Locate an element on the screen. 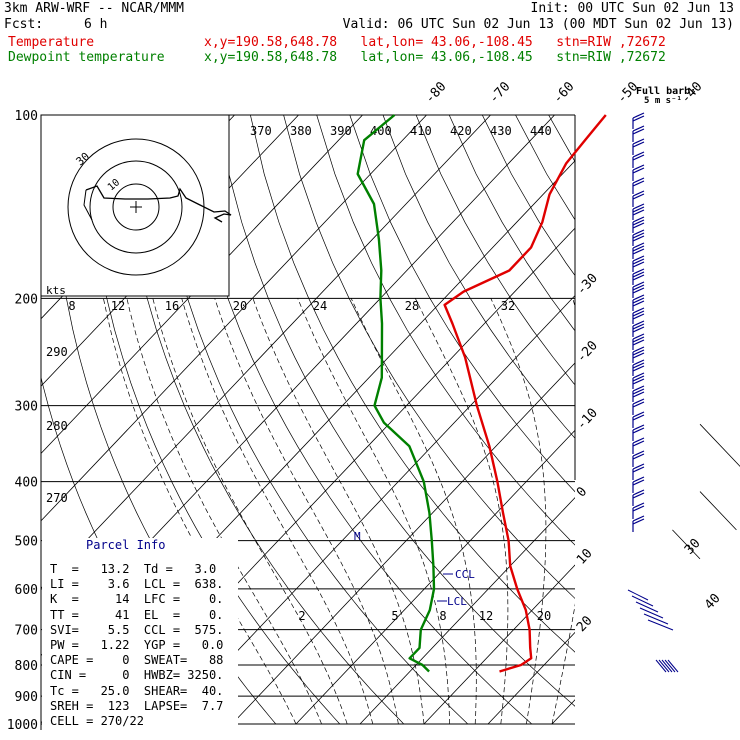  theta-e-label: 420 is located at coordinates (461, 131).